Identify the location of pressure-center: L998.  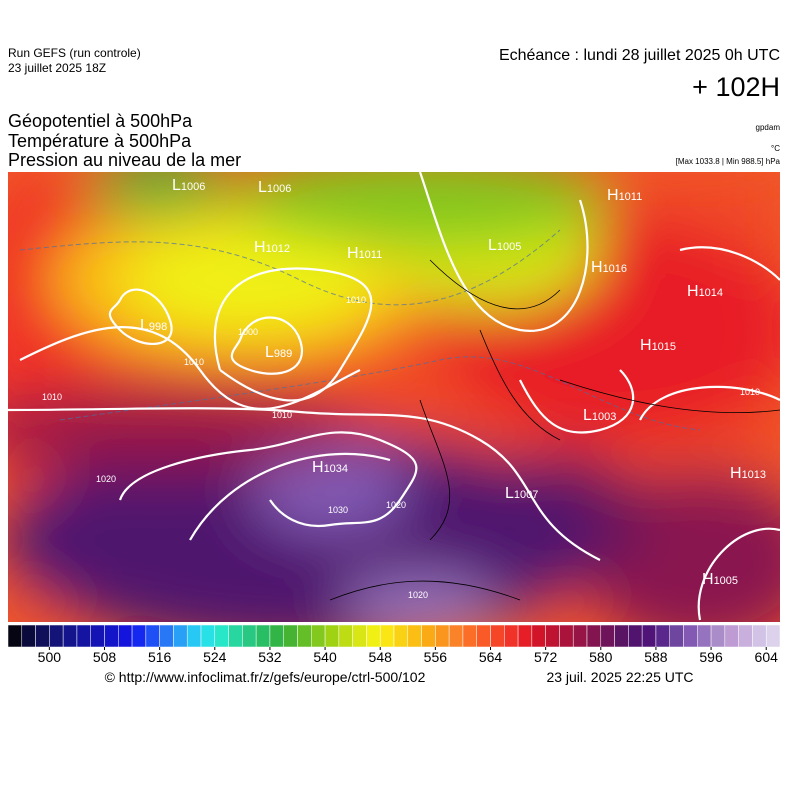
(153, 325).